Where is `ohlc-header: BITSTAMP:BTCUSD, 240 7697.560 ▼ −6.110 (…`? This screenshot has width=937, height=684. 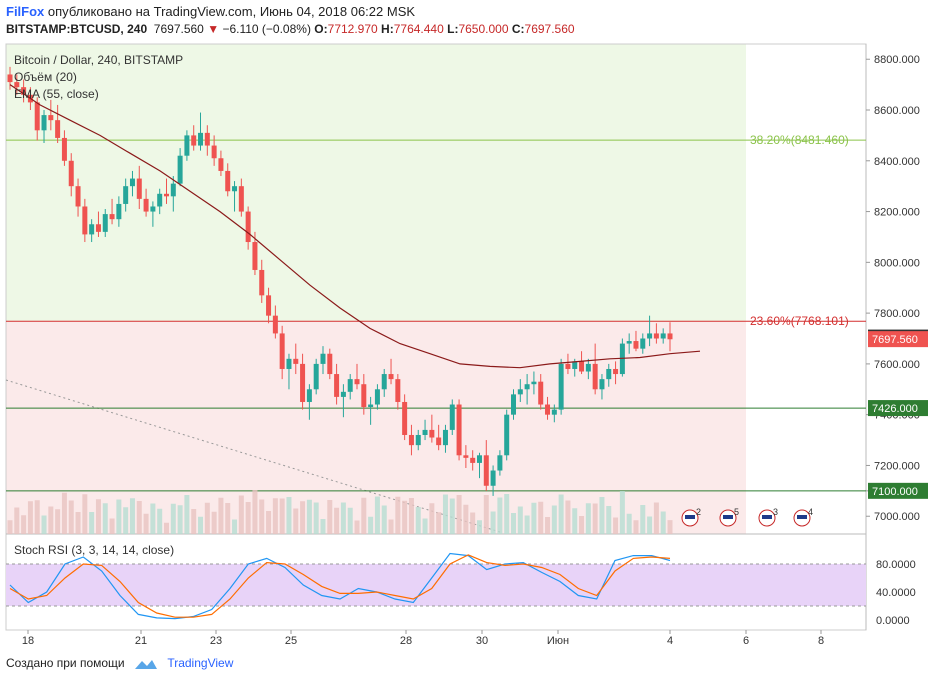
ohlc-header: BITSTAMP:BTCUSD, 240 7697.560 ▼ −6.110 (… is located at coordinates (290, 29).